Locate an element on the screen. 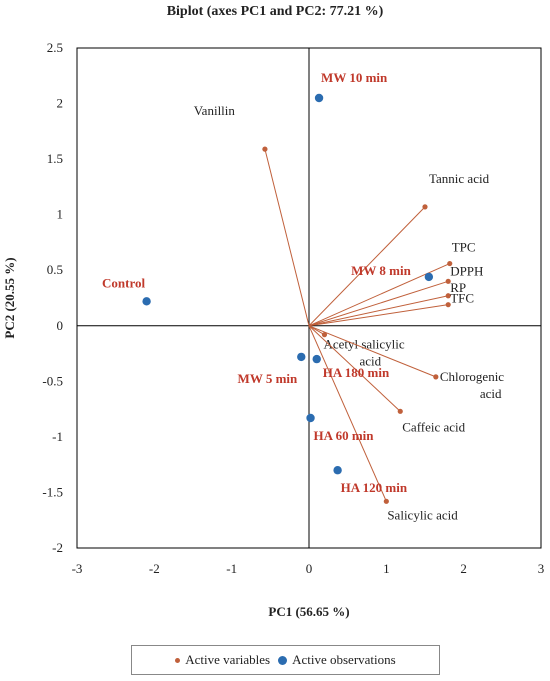 Image resolution: width=550 pixels, height=681 pixels. vector-caffeic-acid is located at coordinates (354, 368).